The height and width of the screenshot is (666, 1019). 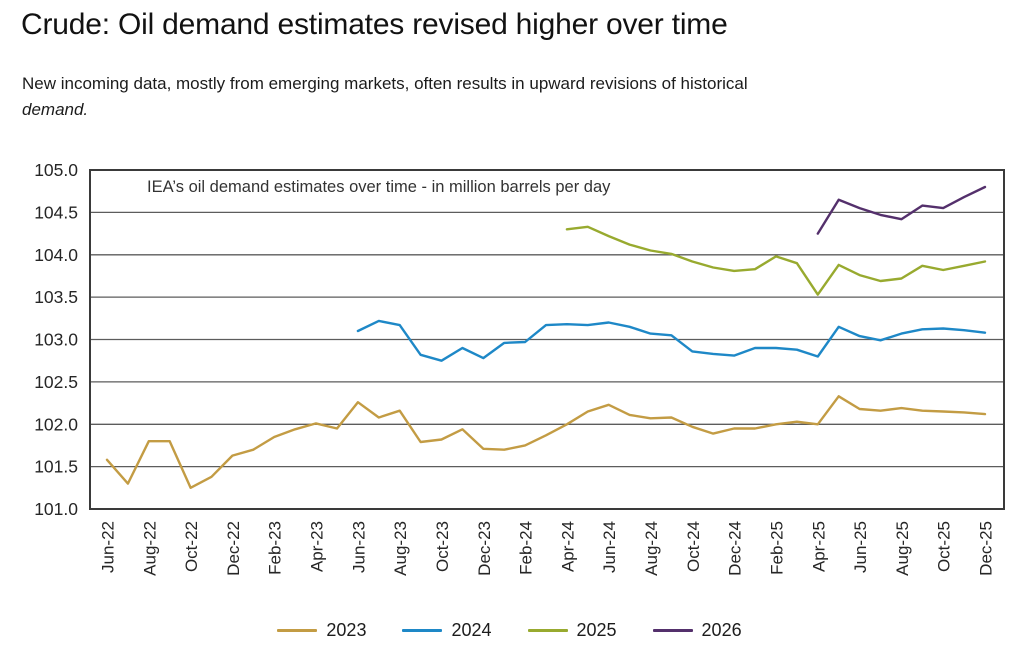 I want to click on x-axis-tick-label: Oct-24, so click(x=693, y=546).